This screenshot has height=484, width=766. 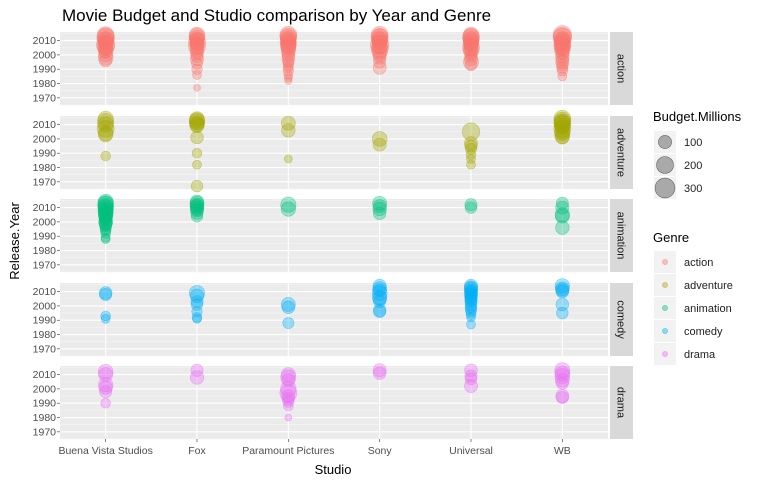 What do you see at coordinates (14, 241) in the screenshot?
I see `y-axis-title: Release.Year` at bounding box center [14, 241].